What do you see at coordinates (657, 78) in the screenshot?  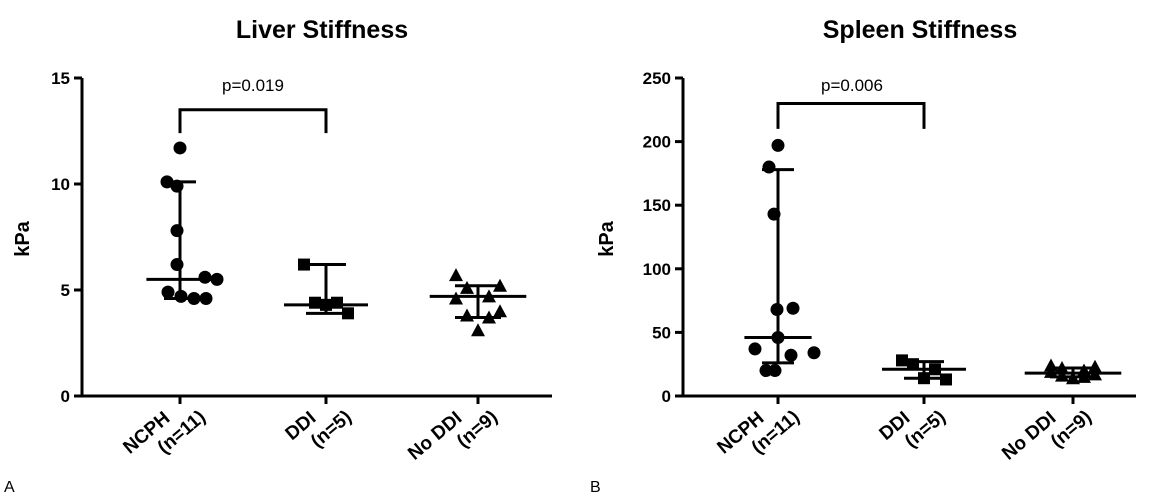 I see `y-tick-label: 250` at bounding box center [657, 78].